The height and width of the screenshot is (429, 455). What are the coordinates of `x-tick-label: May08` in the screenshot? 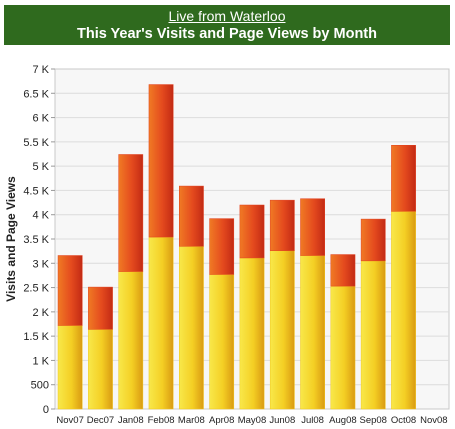 It's located at (252, 420).